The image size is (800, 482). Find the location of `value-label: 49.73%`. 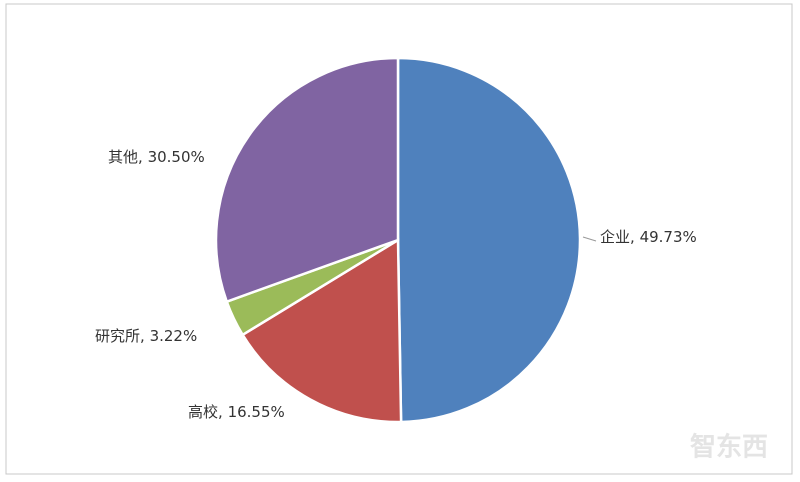

value-label: 49.73% is located at coordinates (668, 237).